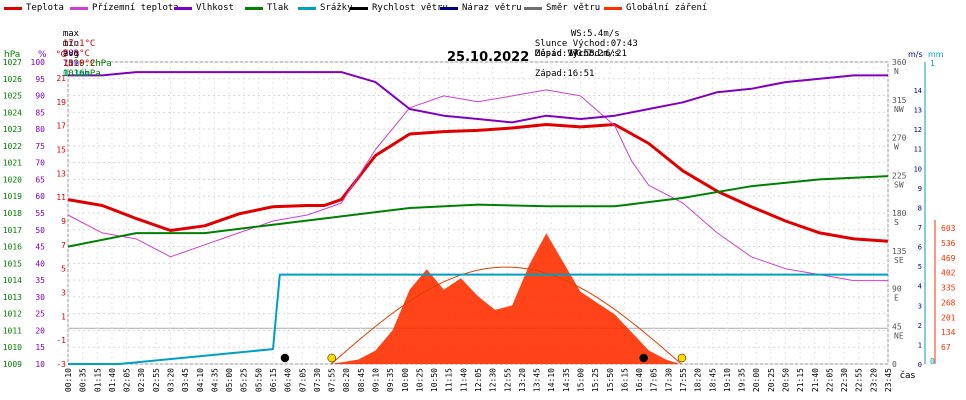 This screenshot has width=966, height=400. Describe the element at coordinates (40, 314) in the screenshot. I see `humidity-tick-label: 25` at that location.